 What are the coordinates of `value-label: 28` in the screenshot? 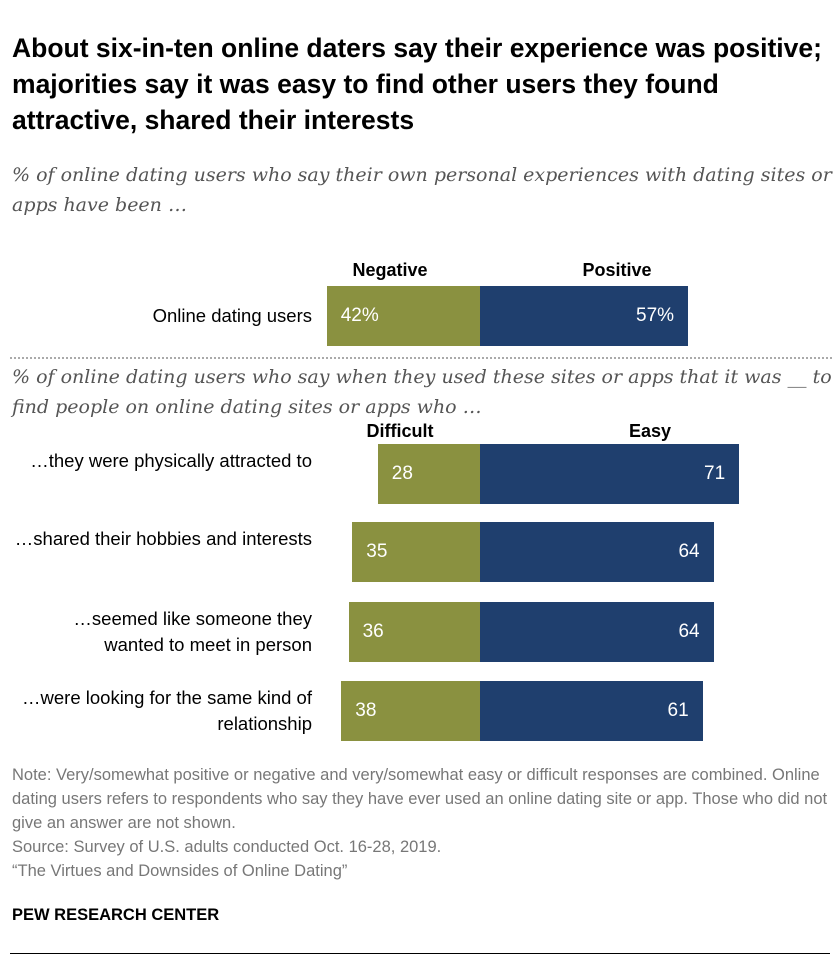 It's located at (402, 473).